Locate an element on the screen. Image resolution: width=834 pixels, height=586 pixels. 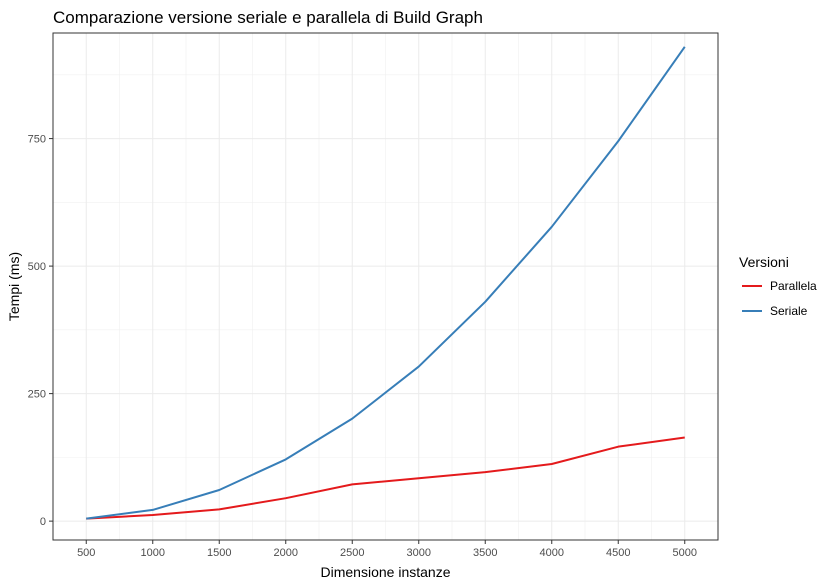
x-axis: 500 1000 1500 2000 2500 3000 3500 4000 4500 5000 is located at coordinates (387, 549).